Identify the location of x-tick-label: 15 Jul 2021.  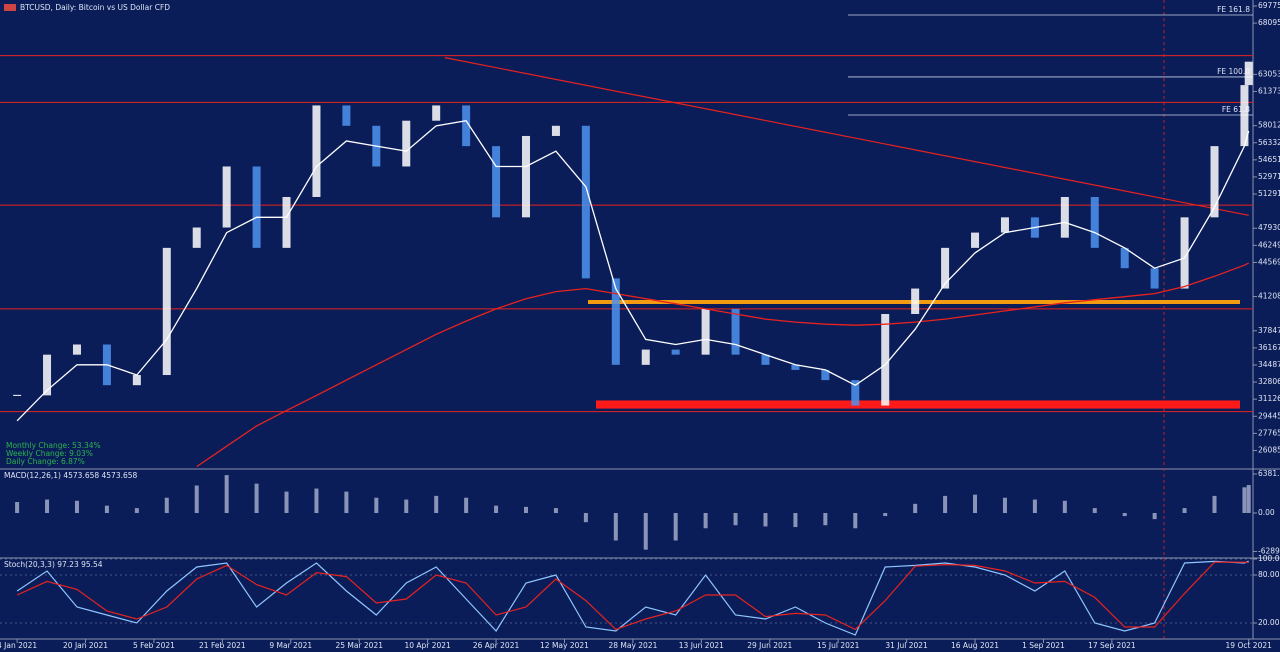
(838, 645).